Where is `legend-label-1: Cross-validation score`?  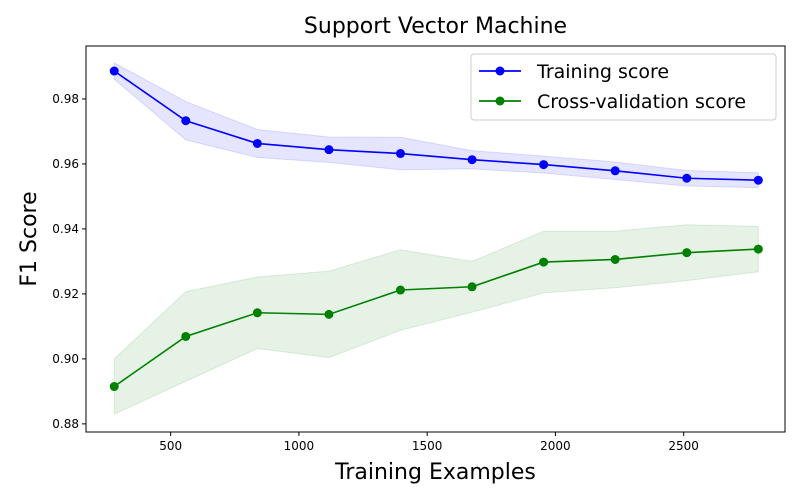 legend-label-1: Cross-validation score is located at coordinates (641, 102).